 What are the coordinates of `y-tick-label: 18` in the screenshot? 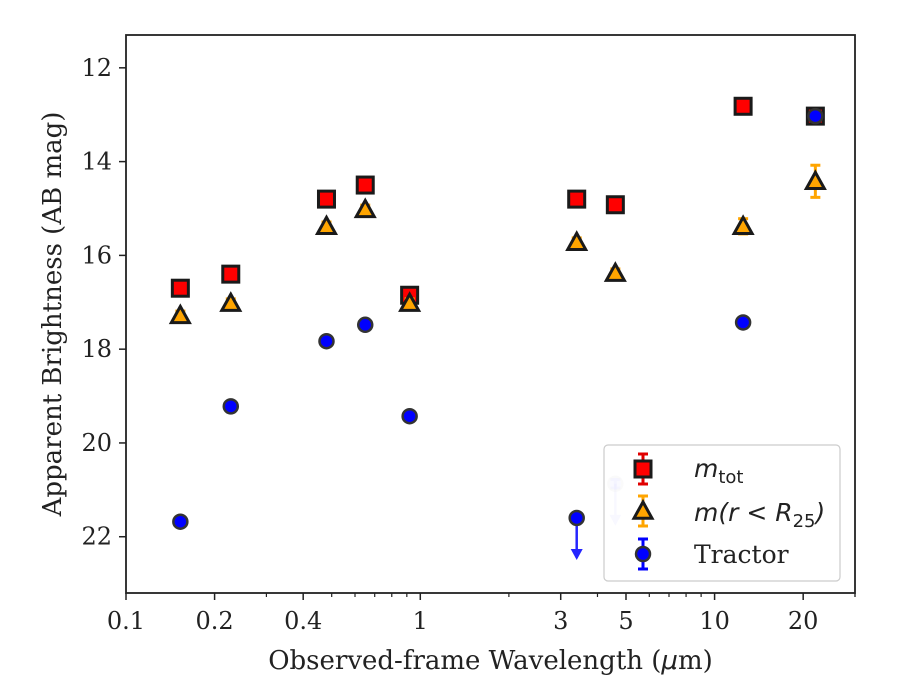 It's located at (96, 349).